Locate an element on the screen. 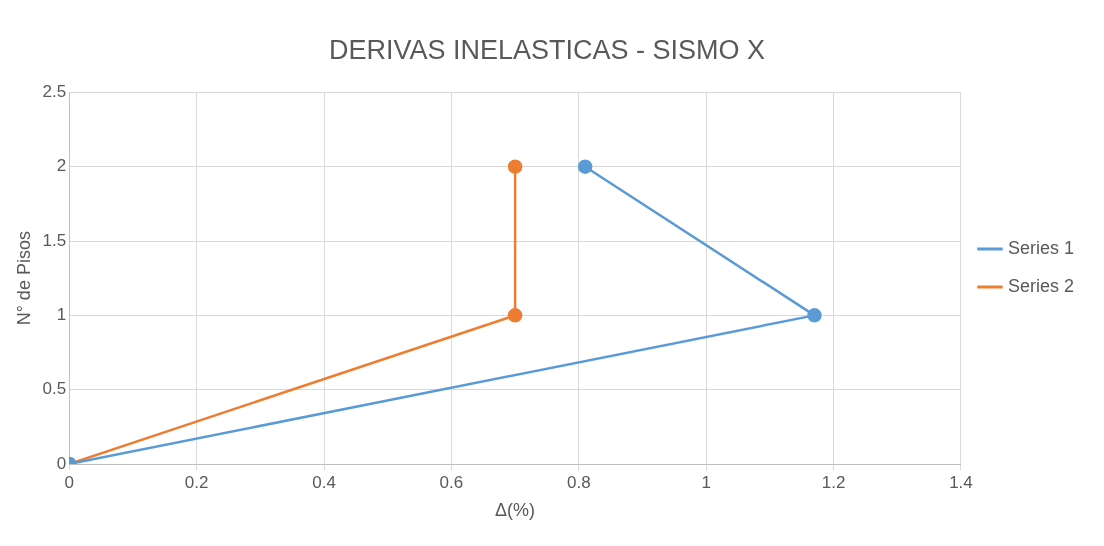 The image size is (1104, 546). x-axis-title: Δ(%) is located at coordinates (515, 510).